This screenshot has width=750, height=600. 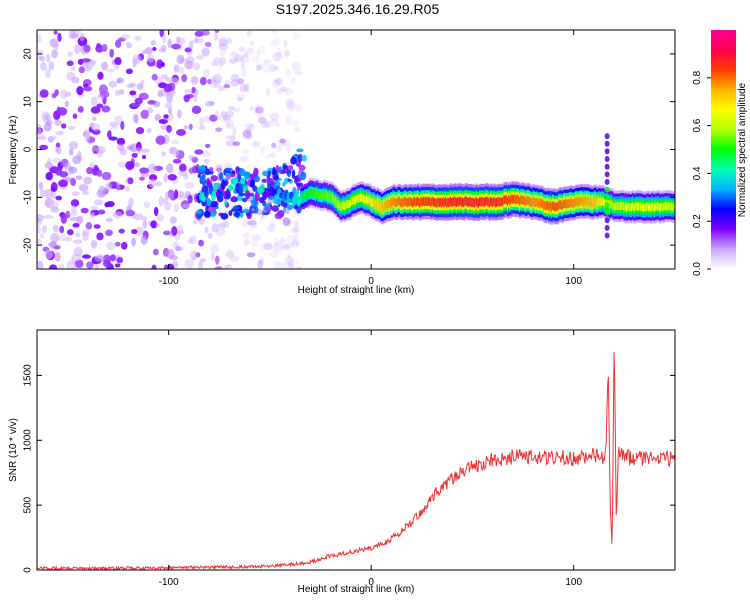 What do you see at coordinates (371, 281) in the screenshot?
I see `spectrogram-xtick-label: 0` at bounding box center [371, 281].